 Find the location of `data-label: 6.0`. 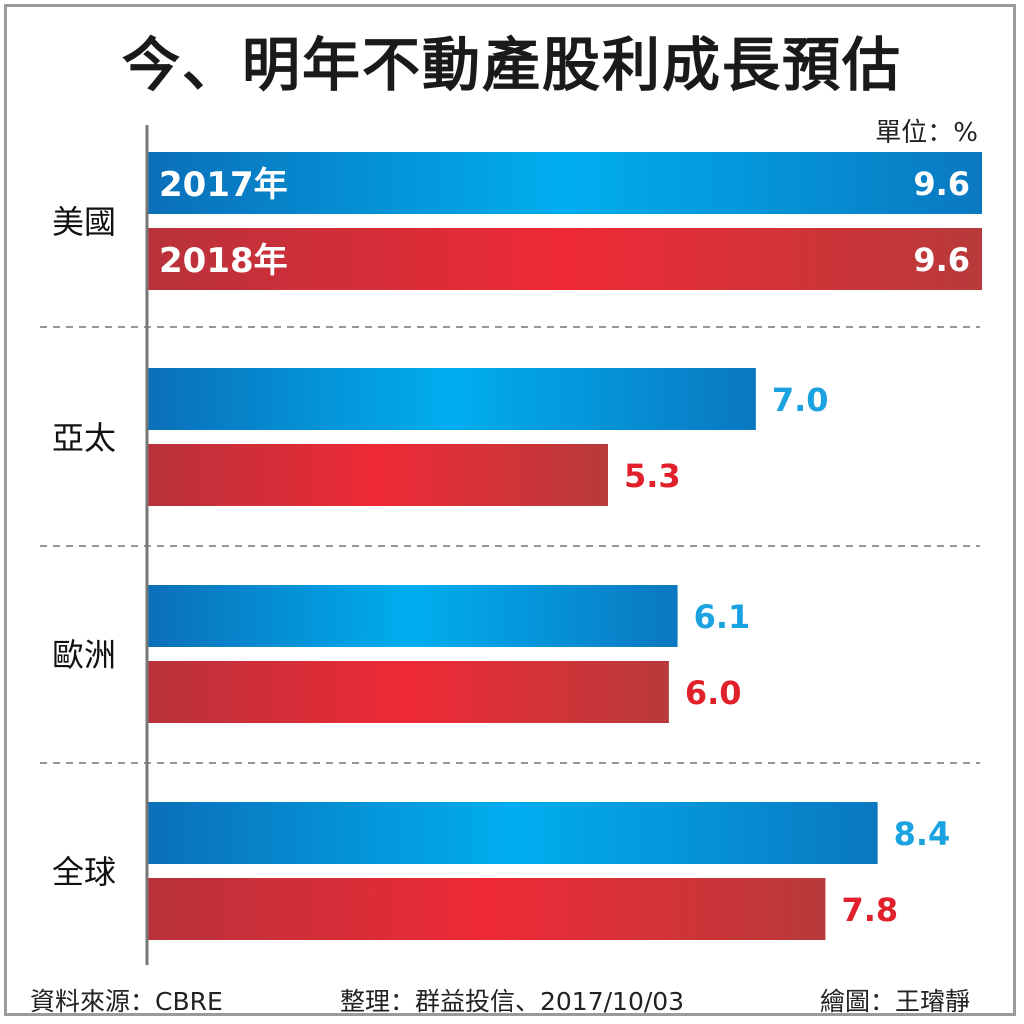

data-label: 6.0 is located at coordinates (713, 693).